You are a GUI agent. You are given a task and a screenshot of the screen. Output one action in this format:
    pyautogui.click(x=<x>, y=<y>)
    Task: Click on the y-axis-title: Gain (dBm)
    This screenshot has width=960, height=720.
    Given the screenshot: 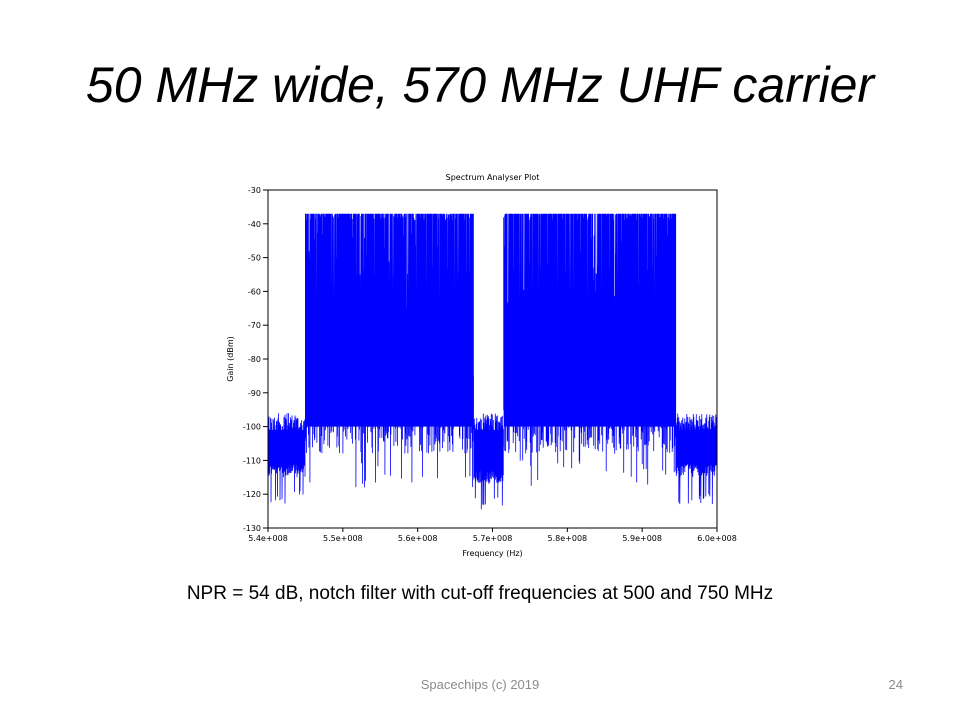 What is the action you would take?
    pyautogui.click(x=230, y=359)
    